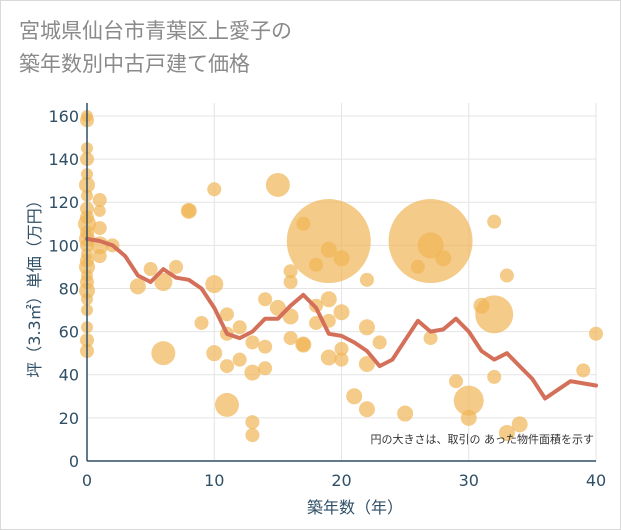 This screenshot has height=530, width=621. What do you see at coordinates (69, 375) in the screenshot?
I see `y-tick-label: 40` at bounding box center [69, 375].